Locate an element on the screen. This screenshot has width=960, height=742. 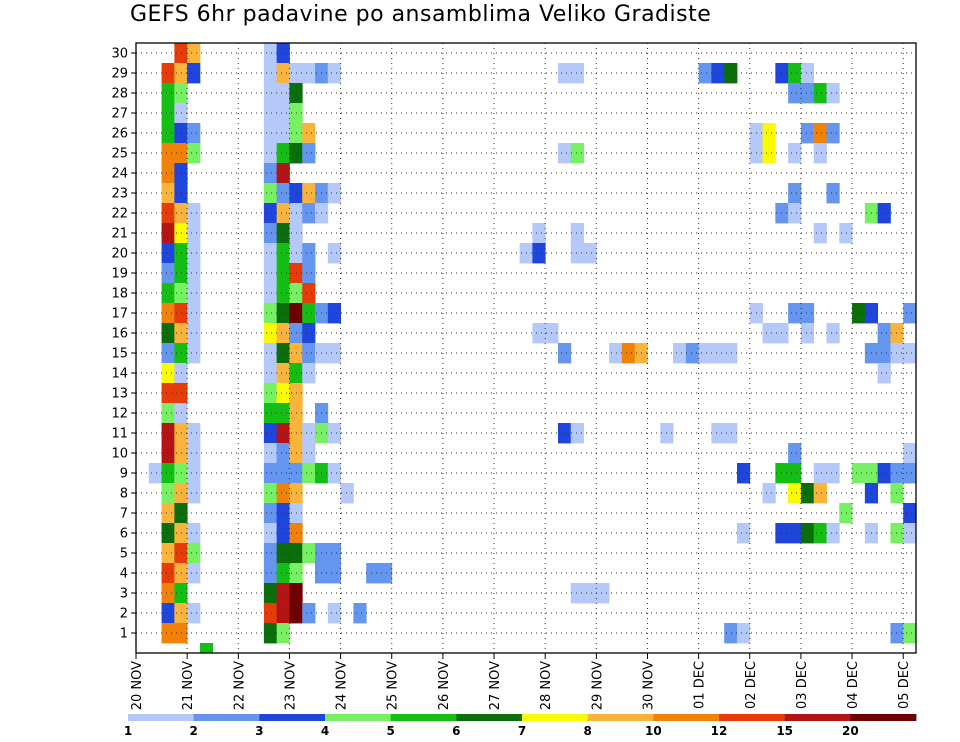
y-tick-label: 14 is located at coordinates (119, 374).